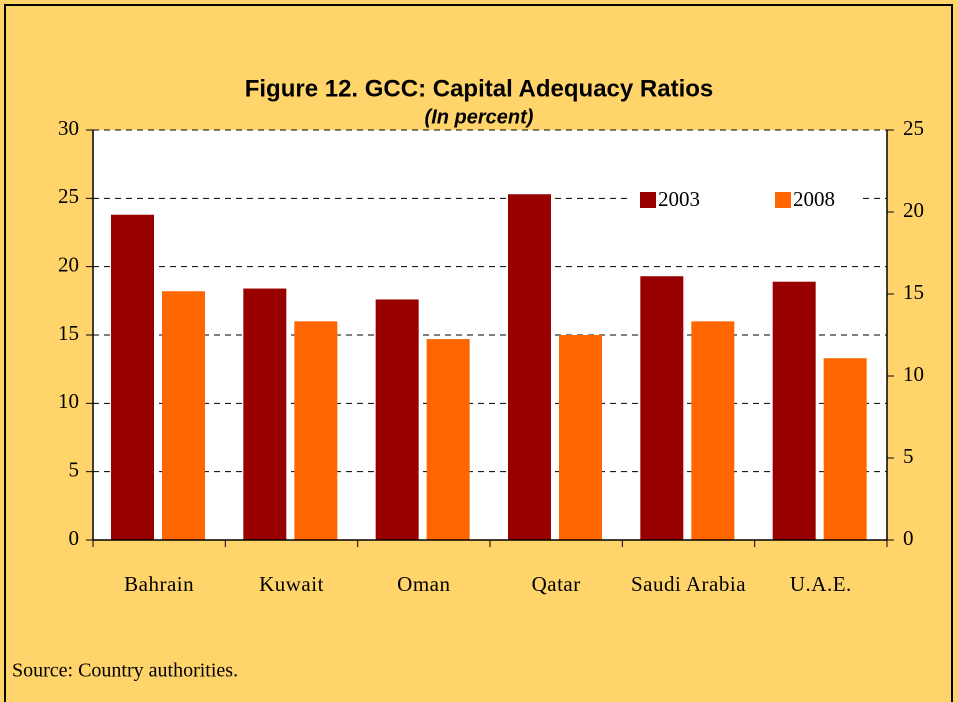  Describe the element at coordinates (913, 292) in the screenshot. I see `y2-tick-label: 15` at that location.